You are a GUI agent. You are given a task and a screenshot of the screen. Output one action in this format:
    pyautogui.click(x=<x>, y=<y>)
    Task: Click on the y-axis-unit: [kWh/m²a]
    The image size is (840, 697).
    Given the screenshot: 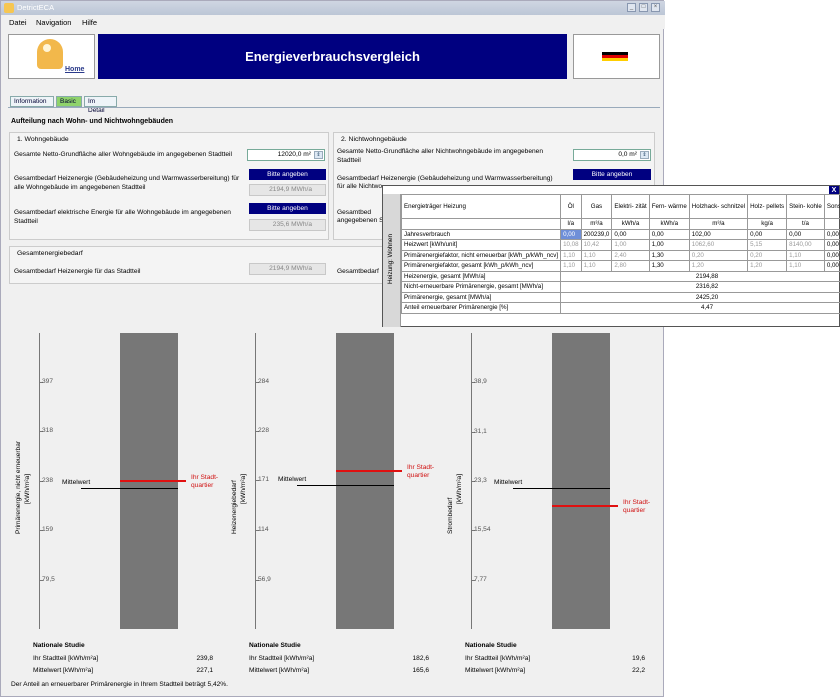 What is the action you would take?
    pyautogui.click(x=27, y=488)
    